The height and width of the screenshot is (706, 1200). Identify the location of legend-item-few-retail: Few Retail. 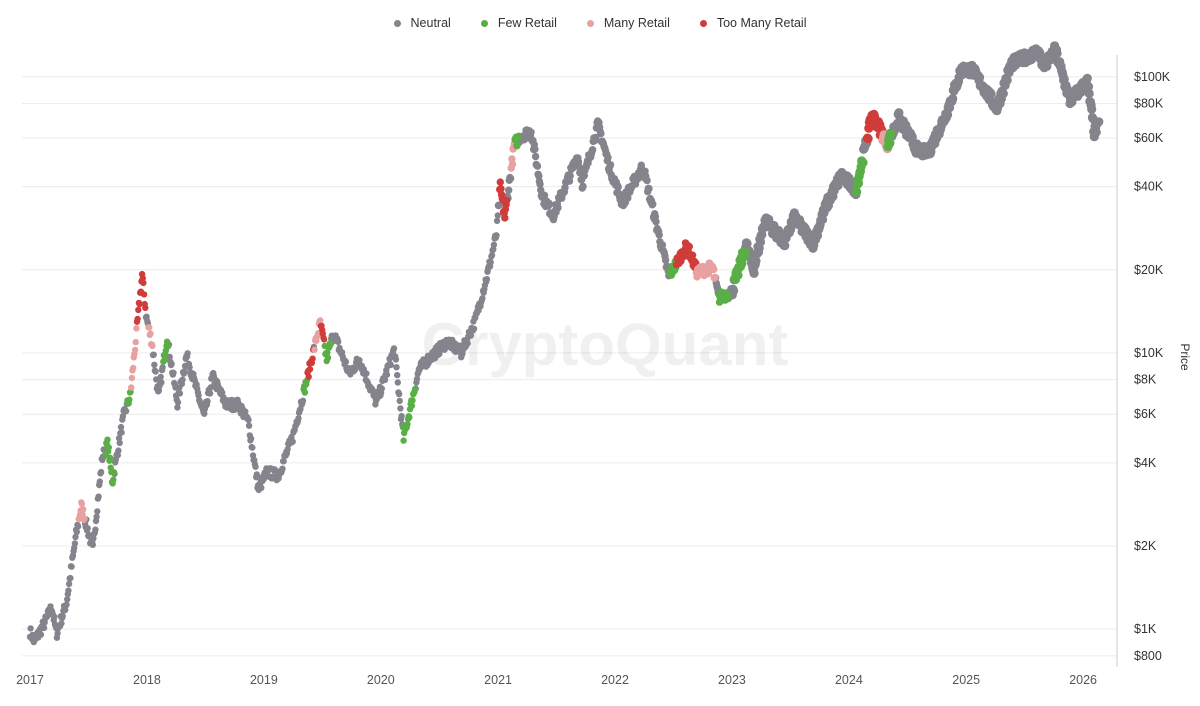
(518, 23).